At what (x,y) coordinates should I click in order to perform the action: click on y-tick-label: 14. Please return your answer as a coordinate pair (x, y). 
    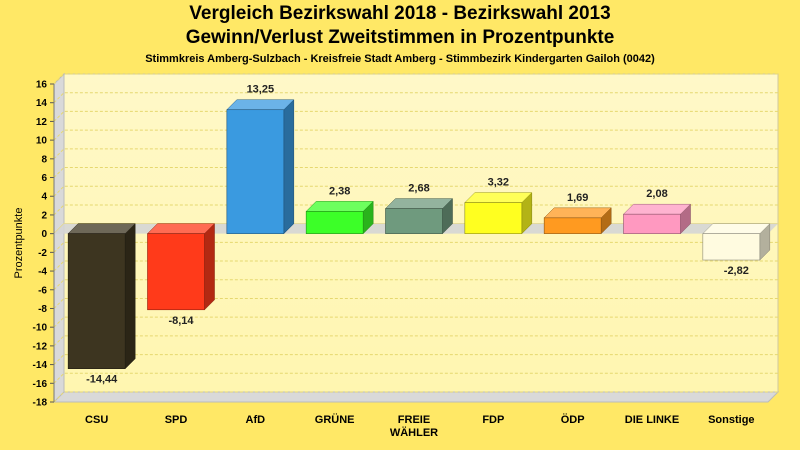
    Looking at the image, I should click on (42, 103).